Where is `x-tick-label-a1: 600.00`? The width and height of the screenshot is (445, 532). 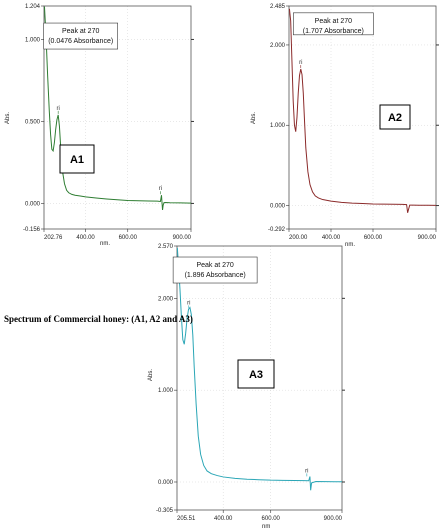
x-tick-label-a1: 600.00 is located at coordinates (128, 238).